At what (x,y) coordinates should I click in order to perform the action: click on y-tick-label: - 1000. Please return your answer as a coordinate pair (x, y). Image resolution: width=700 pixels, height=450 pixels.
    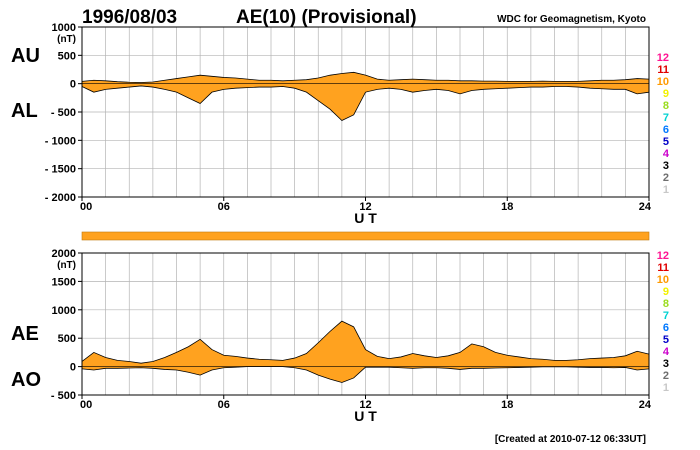
    Looking at the image, I should click on (60, 141).